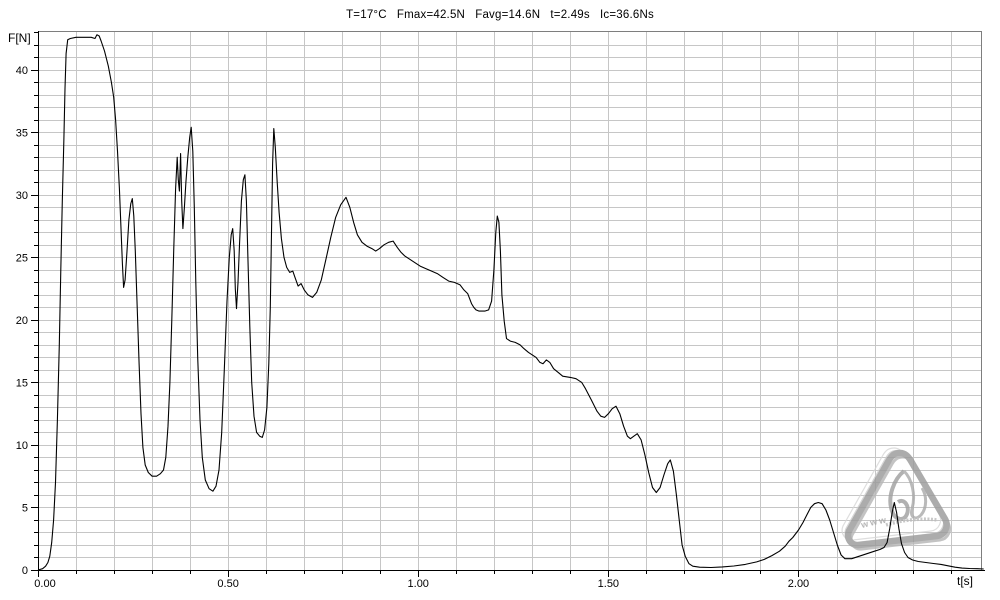 This screenshot has height=600, width=1000. I want to click on y-tick-label: 25, so click(22, 258).